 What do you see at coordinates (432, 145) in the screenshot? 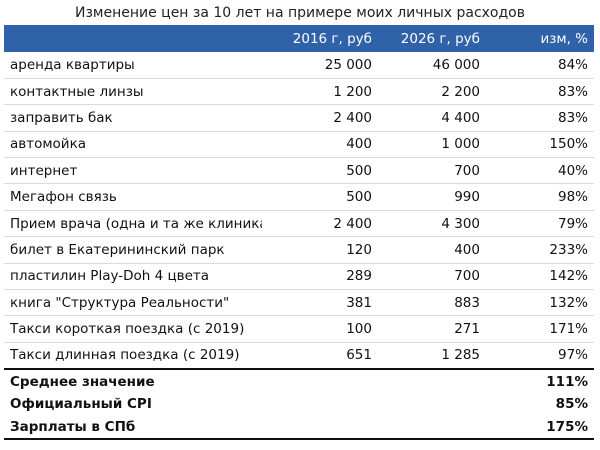
I see `item-price-2026: 1 000` at bounding box center [432, 145].